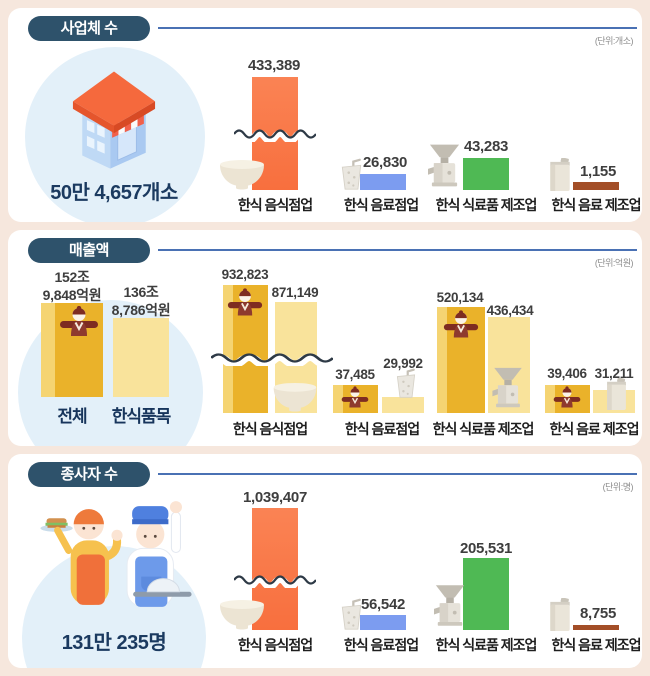  I want to click on bar-overall-hansik, so click(141, 357).